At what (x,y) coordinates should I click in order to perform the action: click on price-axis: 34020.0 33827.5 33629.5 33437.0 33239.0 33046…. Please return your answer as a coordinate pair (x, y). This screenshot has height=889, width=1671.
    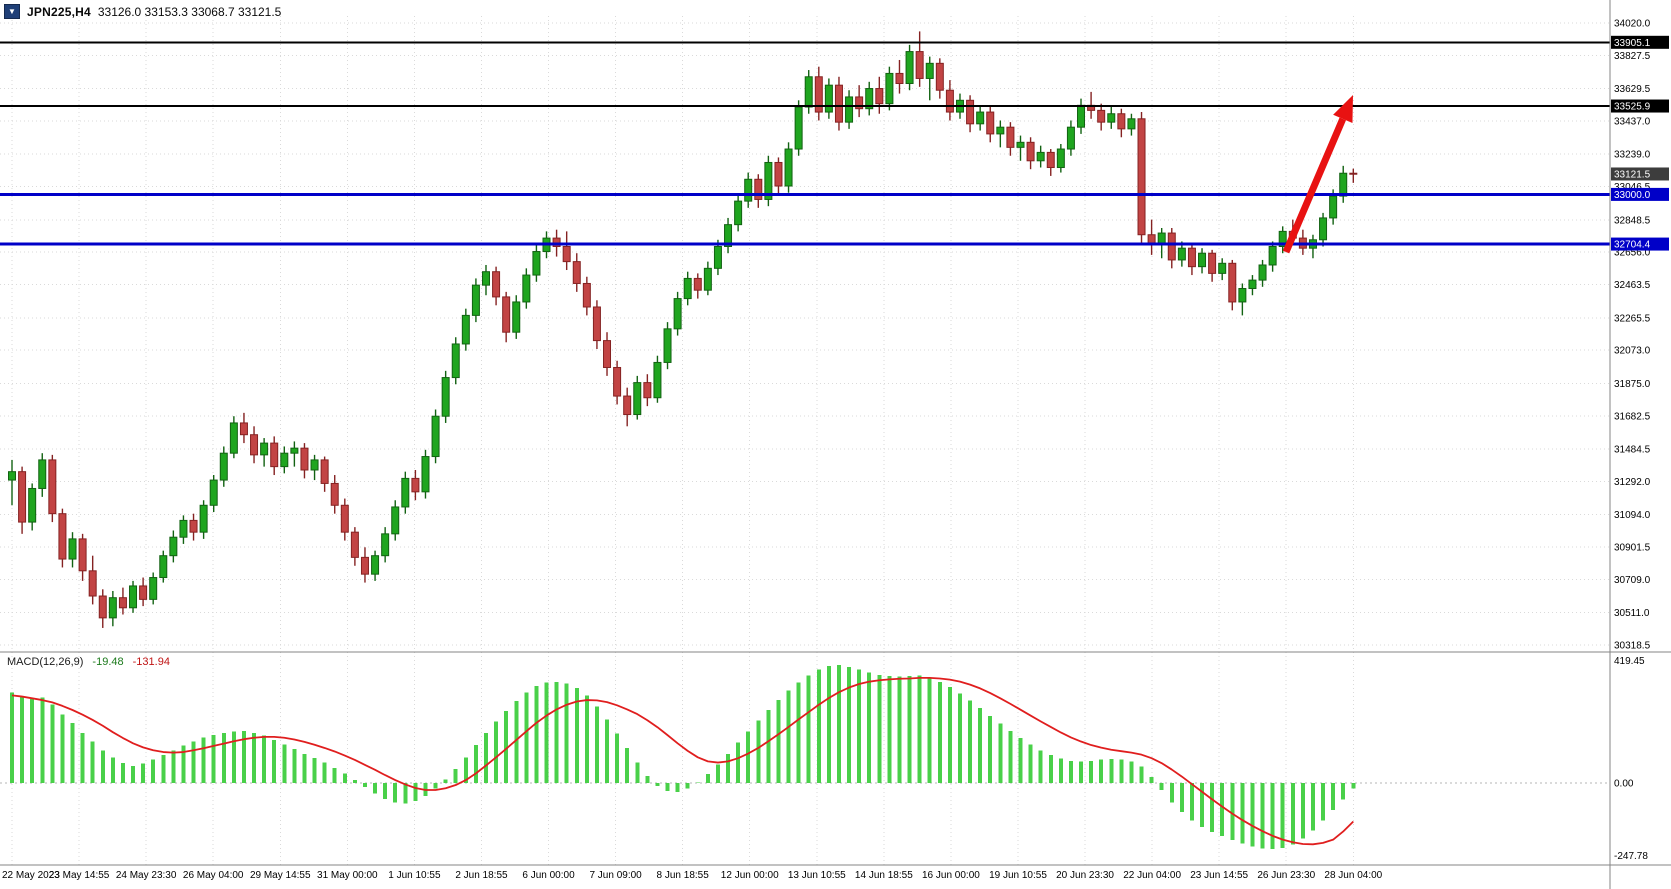
    Looking at the image, I should click on (1640, 440).